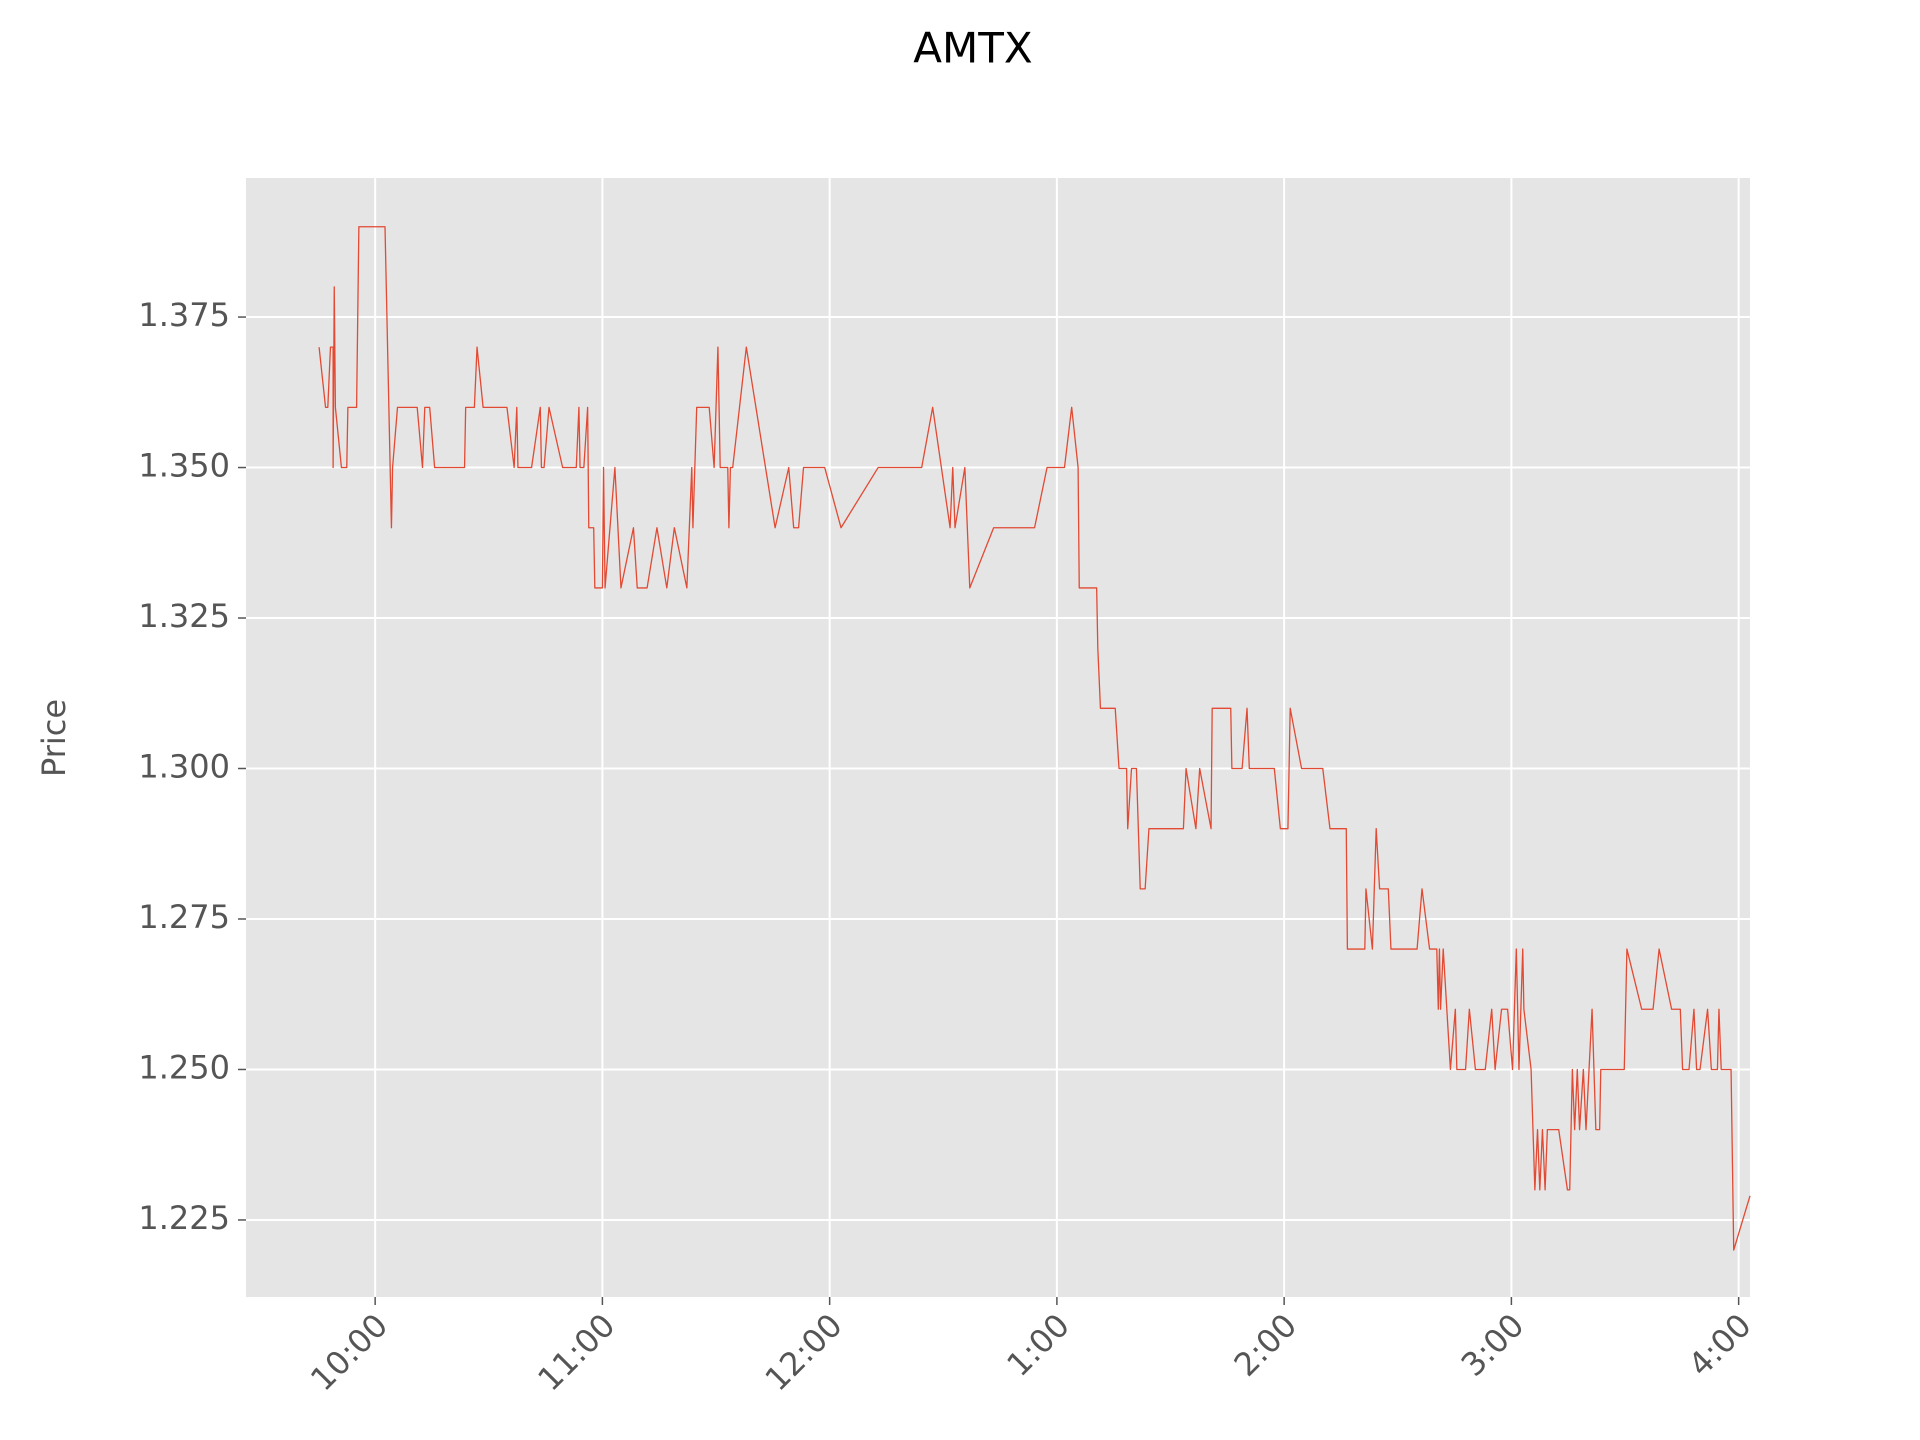  What do you see at coordinates (184, 1218) in the screenshot?
I see `y-tick-label: 1.225` at bounding box center [184, 1218].